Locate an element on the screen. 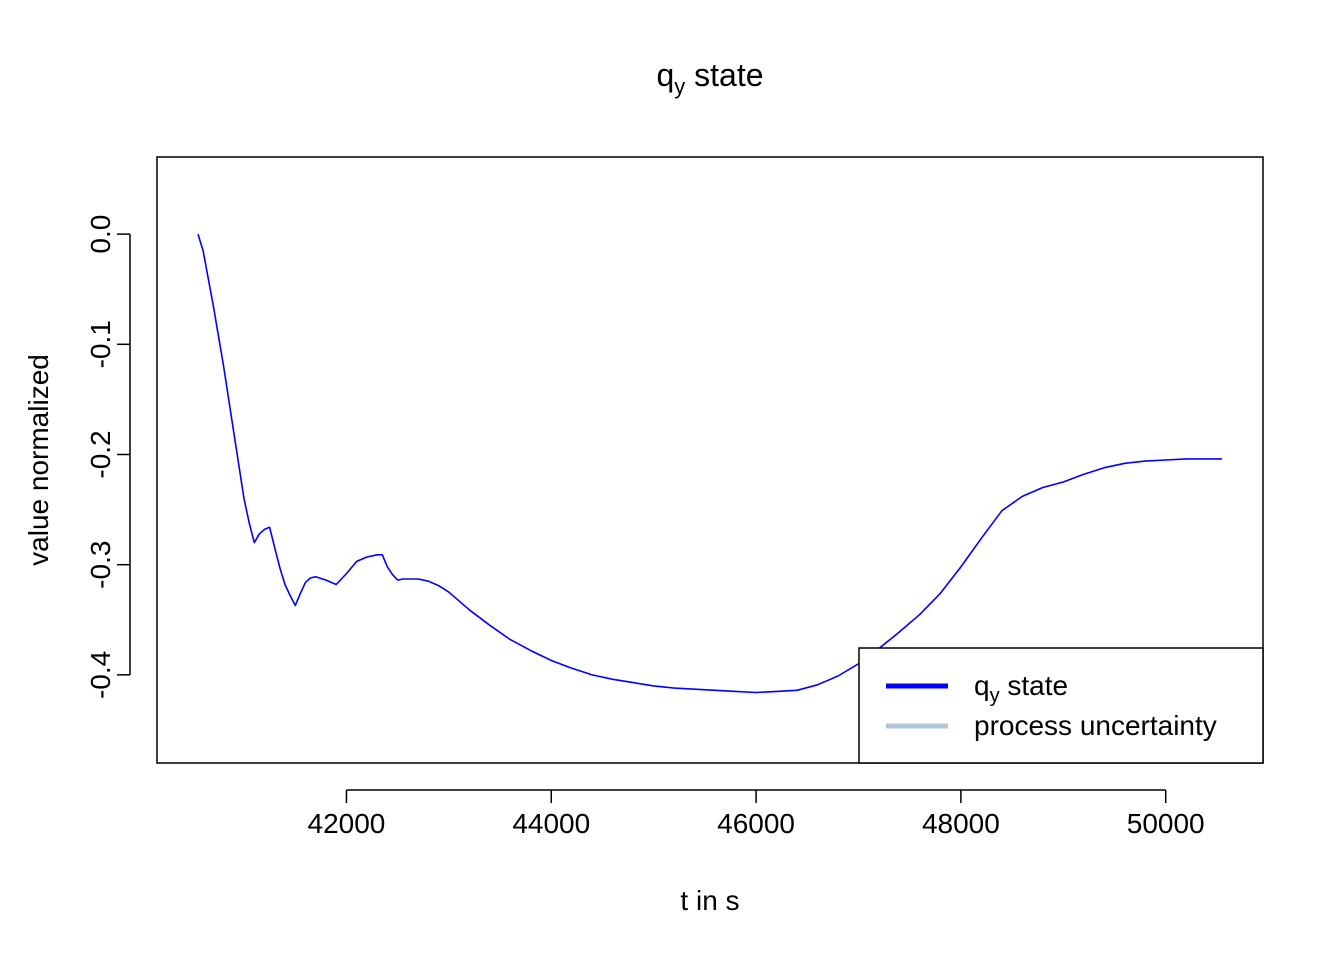 The image size is (1344, 960). chart-title-main: q is located at coordinates (665, 75).